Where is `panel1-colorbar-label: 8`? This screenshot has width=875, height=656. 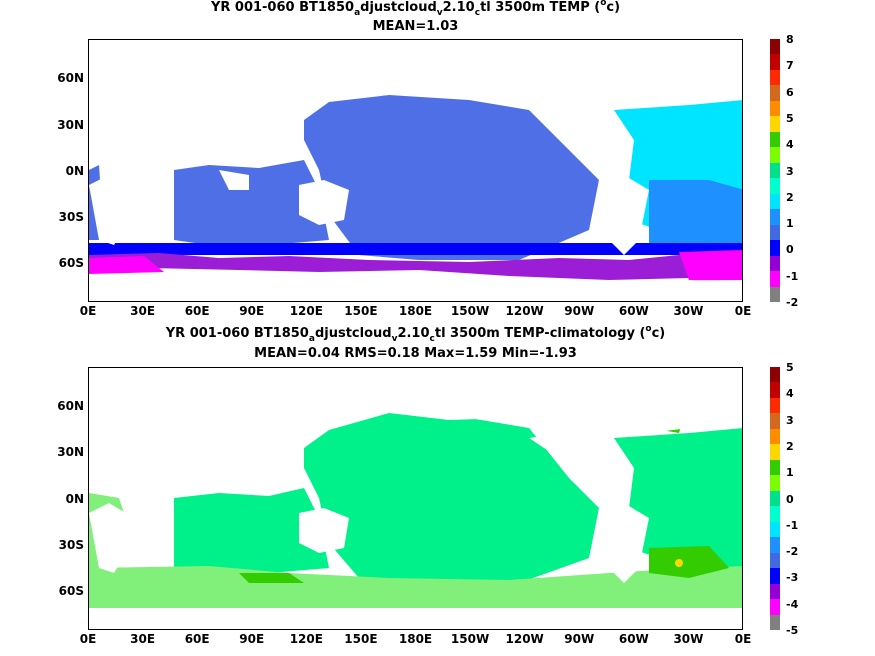 panel1-colorbar-label: 8 is located at coordinates (790, 39).